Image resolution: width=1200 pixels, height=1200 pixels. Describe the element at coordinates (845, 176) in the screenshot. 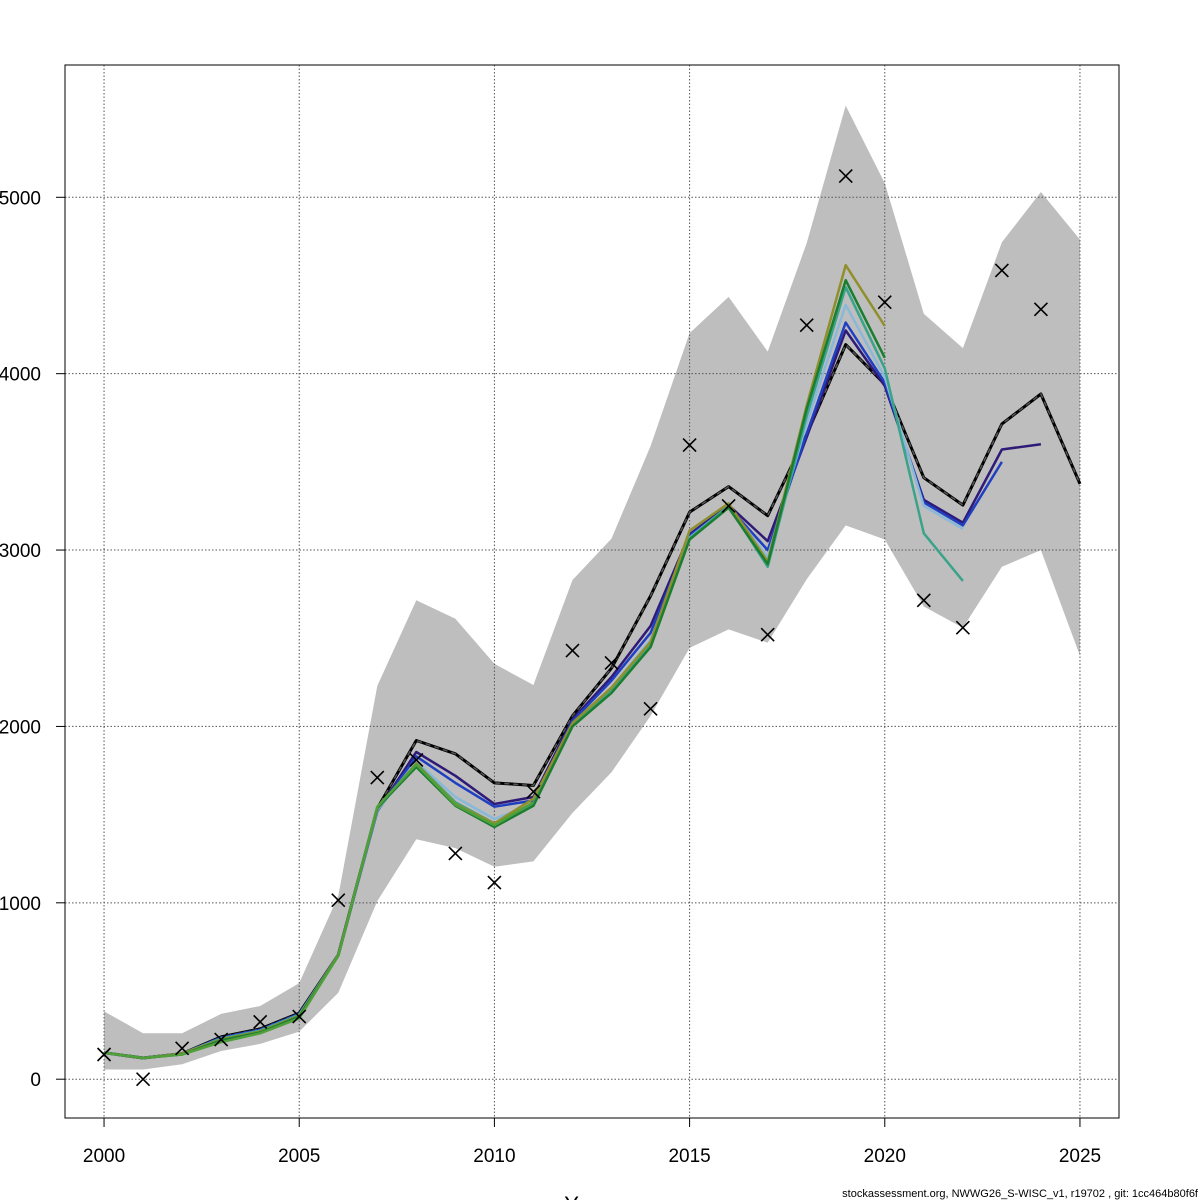

I see `observed-point-2019` at that location.